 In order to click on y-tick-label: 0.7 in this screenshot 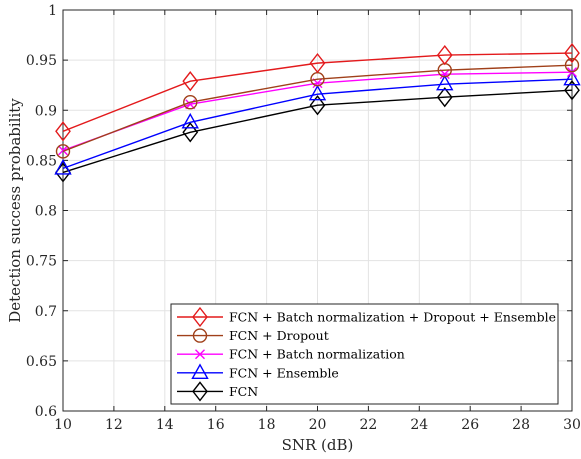, I will do `click(46, 312)`.